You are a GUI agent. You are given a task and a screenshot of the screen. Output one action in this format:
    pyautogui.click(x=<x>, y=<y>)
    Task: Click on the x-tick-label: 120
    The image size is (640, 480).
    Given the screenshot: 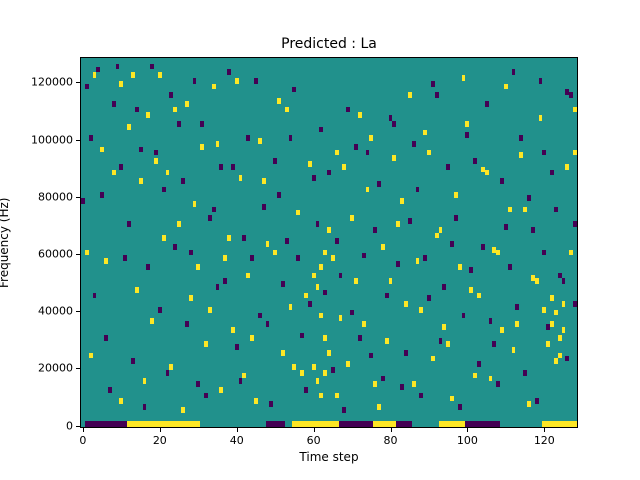 What is the action you would take?
    pyautogui.click(x=544, y=440)
    